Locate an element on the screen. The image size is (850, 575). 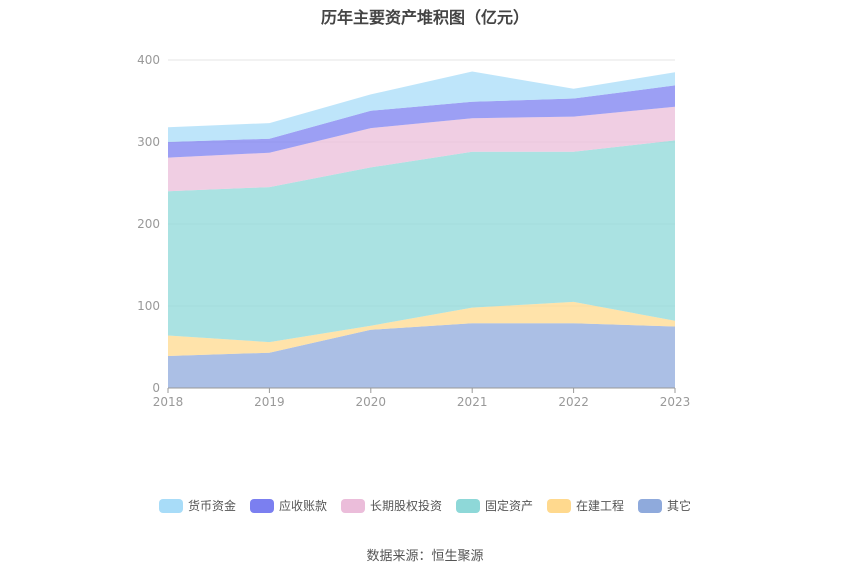
legend-item: 应收账款 is located at coordinates (288, 505).